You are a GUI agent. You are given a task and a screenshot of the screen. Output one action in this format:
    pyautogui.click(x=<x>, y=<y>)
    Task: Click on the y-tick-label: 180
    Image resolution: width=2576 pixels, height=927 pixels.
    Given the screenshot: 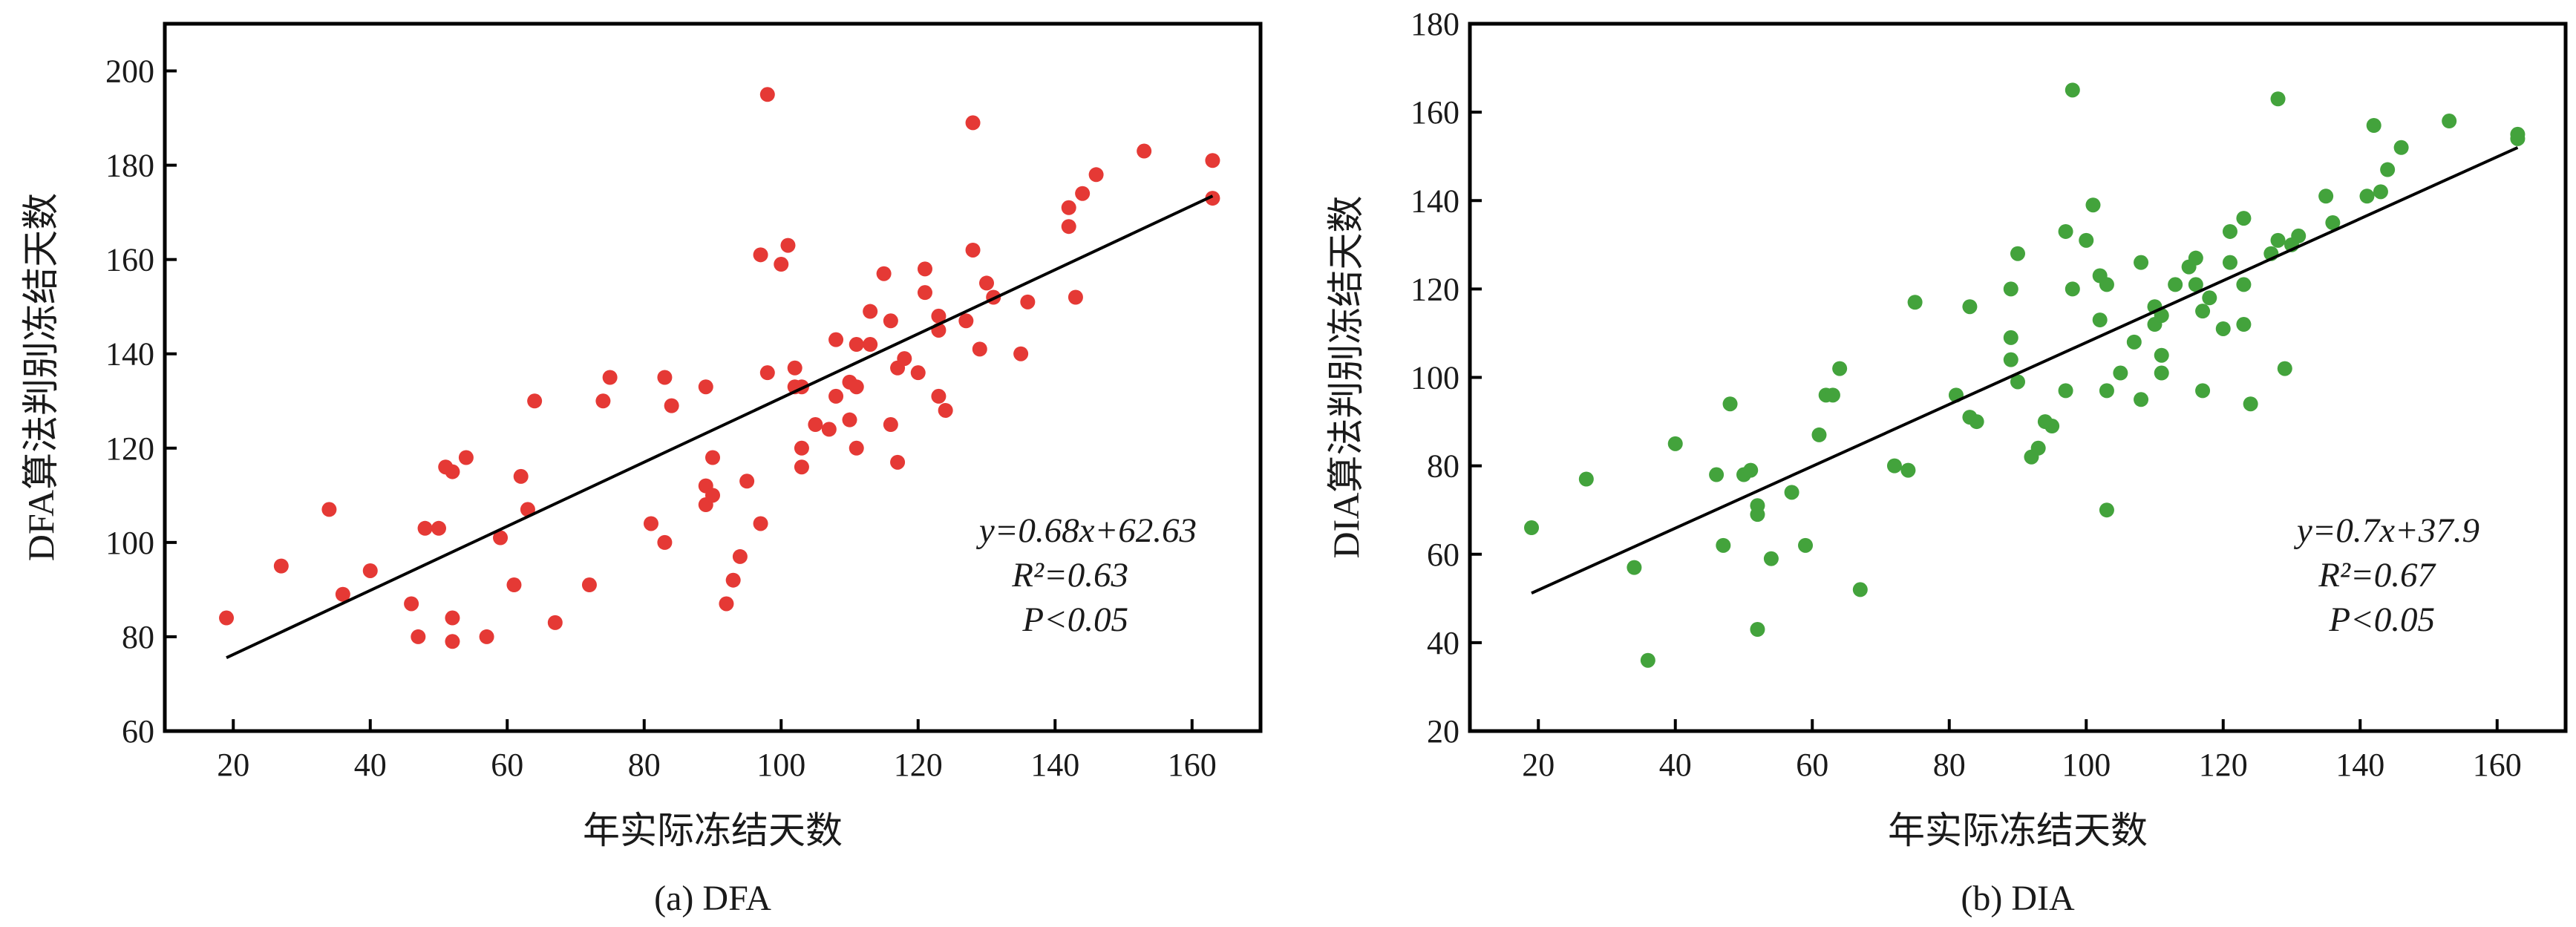 What is the action you would take?
    pyautogui.click(x=1435, y=24)
    